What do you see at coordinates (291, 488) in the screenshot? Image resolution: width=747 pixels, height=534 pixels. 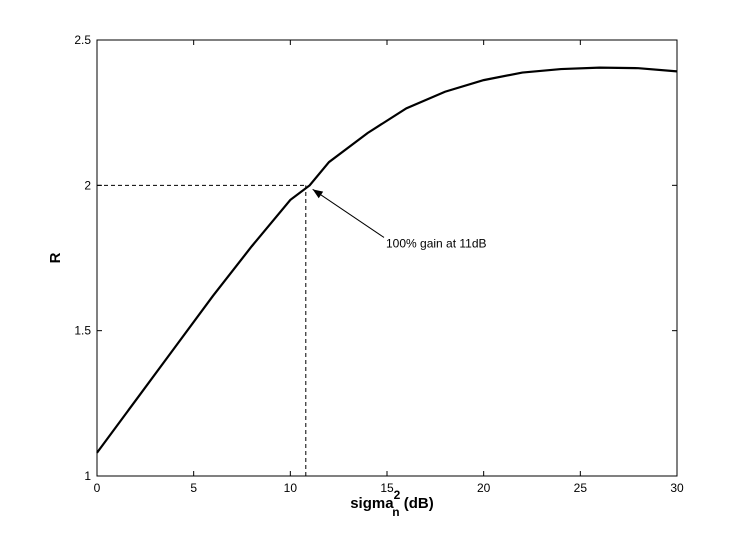 I see `x-tick-label: 10` at bounding box center [291, 488].